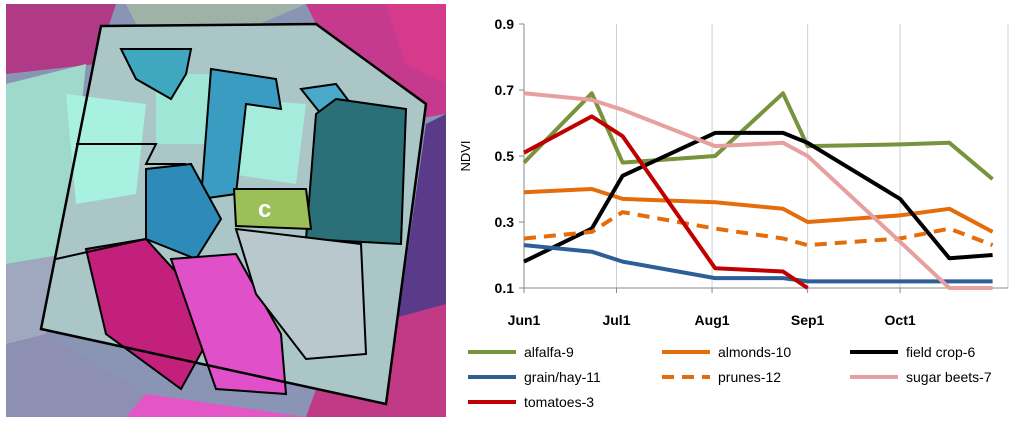 Image resolution: width=1024 pixels, height=428 pixels. I want to click on map-parcel-green, so click(272, 209).